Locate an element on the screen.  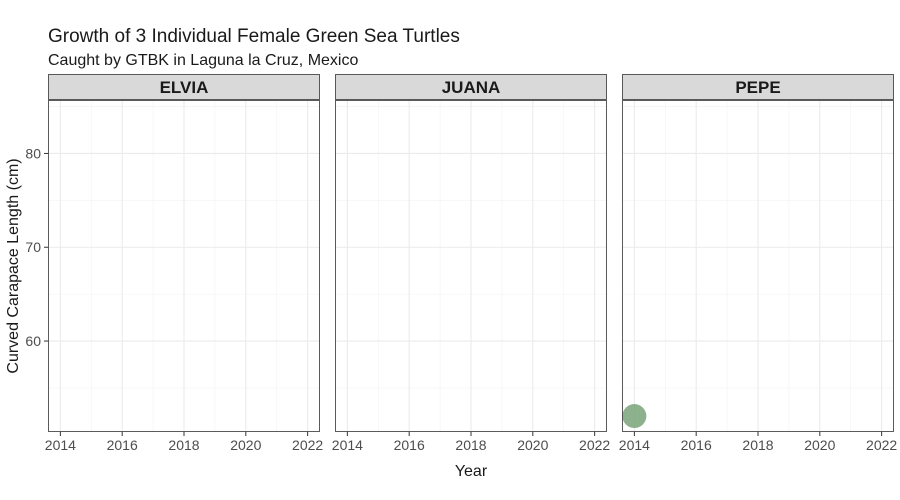
y-tick-label: 70 is located at coordinates (33, 247).